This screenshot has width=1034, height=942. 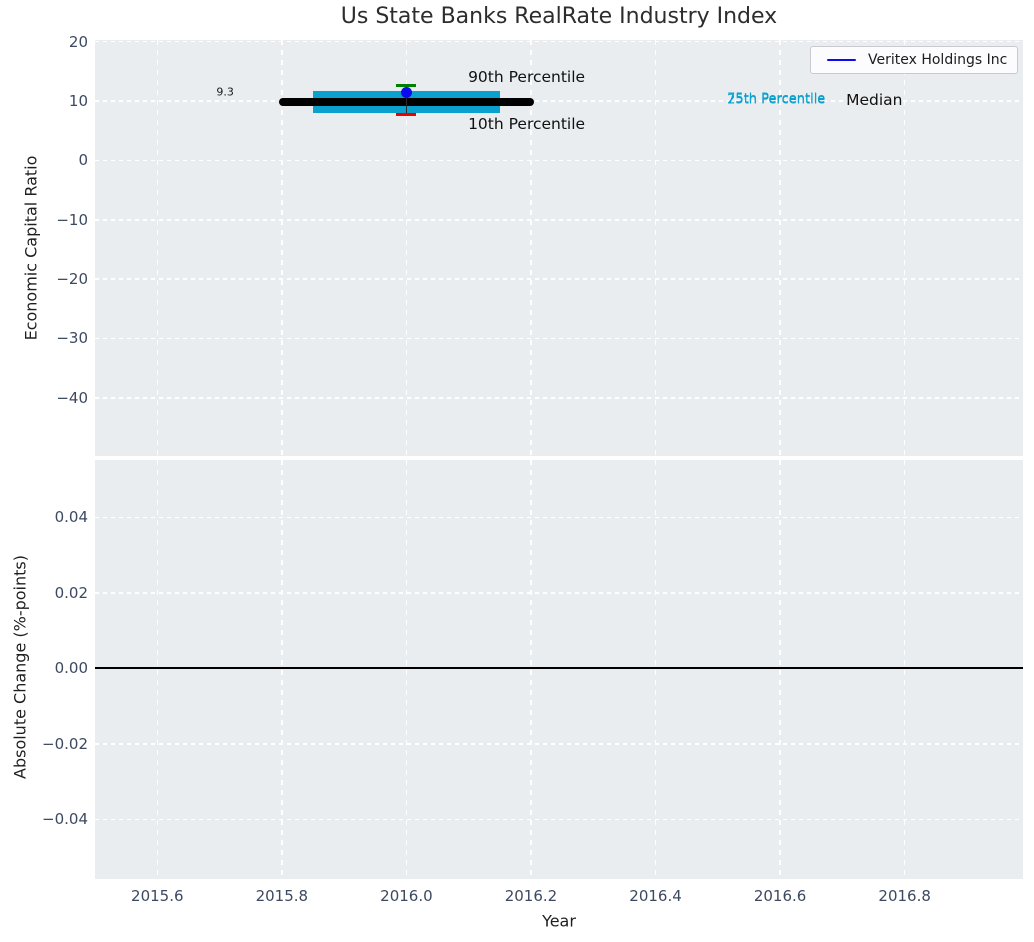 I want to click on legend-label: Veritex Holdings Inc, so click(x=938, y=60).